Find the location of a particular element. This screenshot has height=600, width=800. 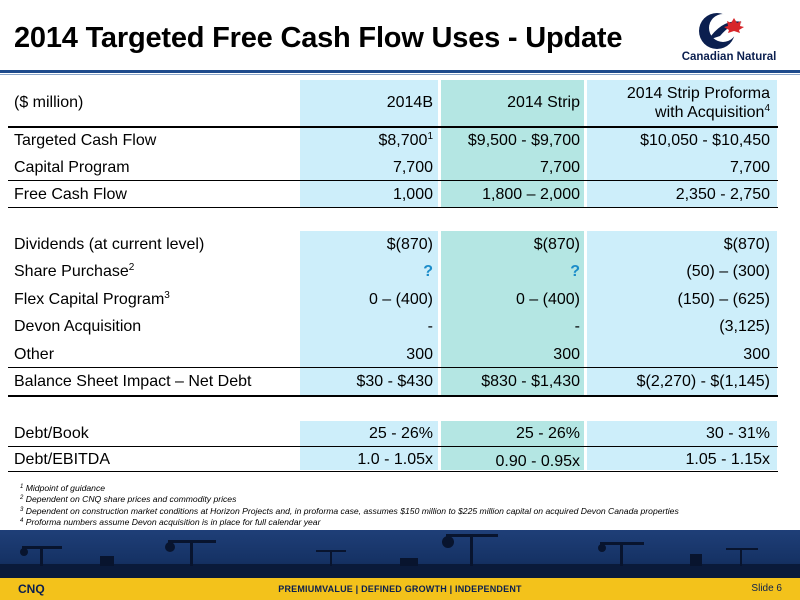

col-strip-bg-block2 is located at coordinates (512, 314).